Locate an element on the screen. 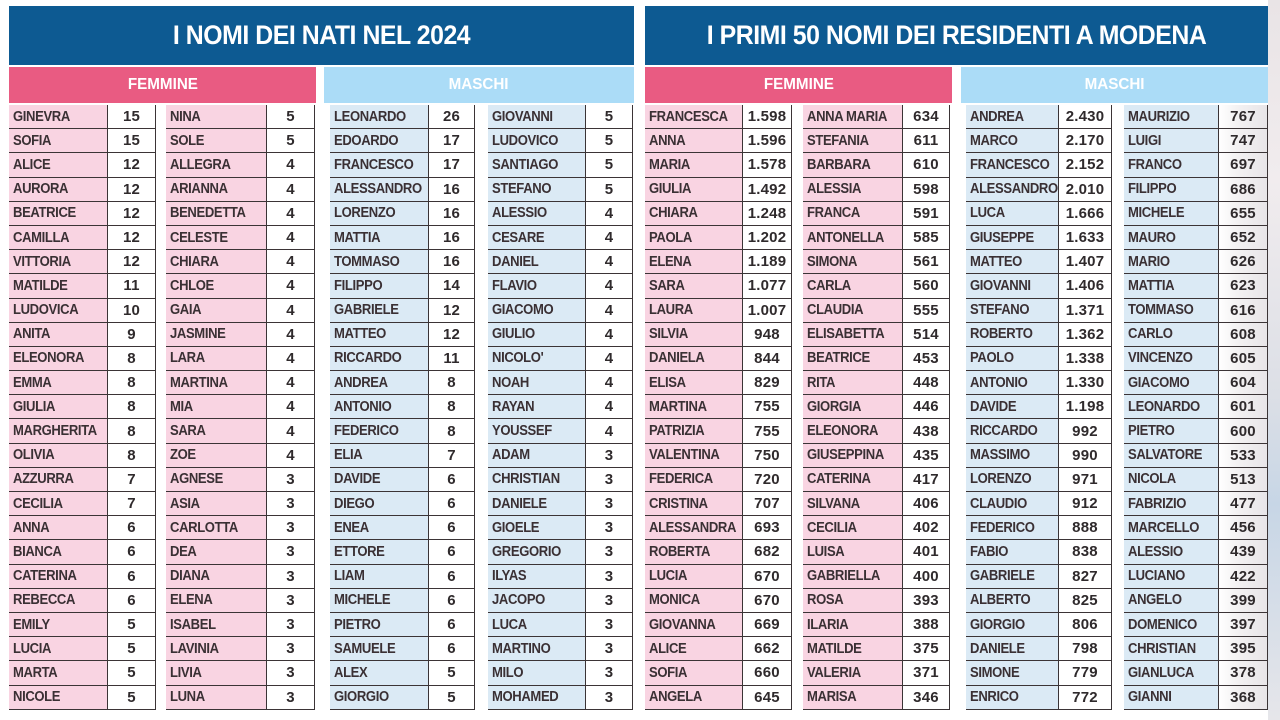  name-text: RAYAN is located at coordinates (513, 406).